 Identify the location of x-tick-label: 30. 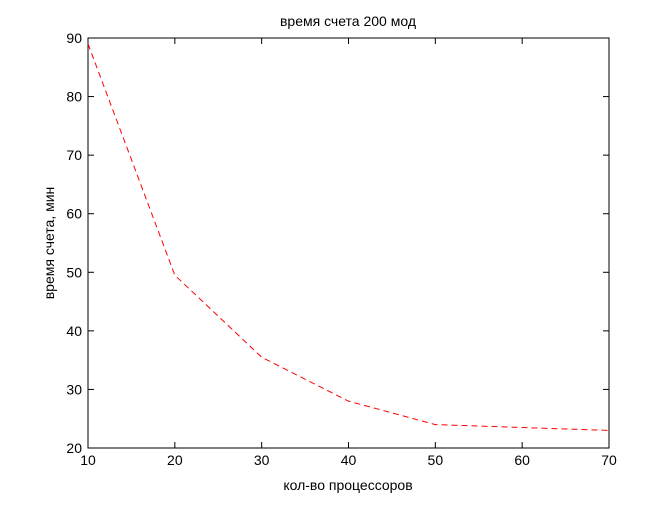
(262, 460).